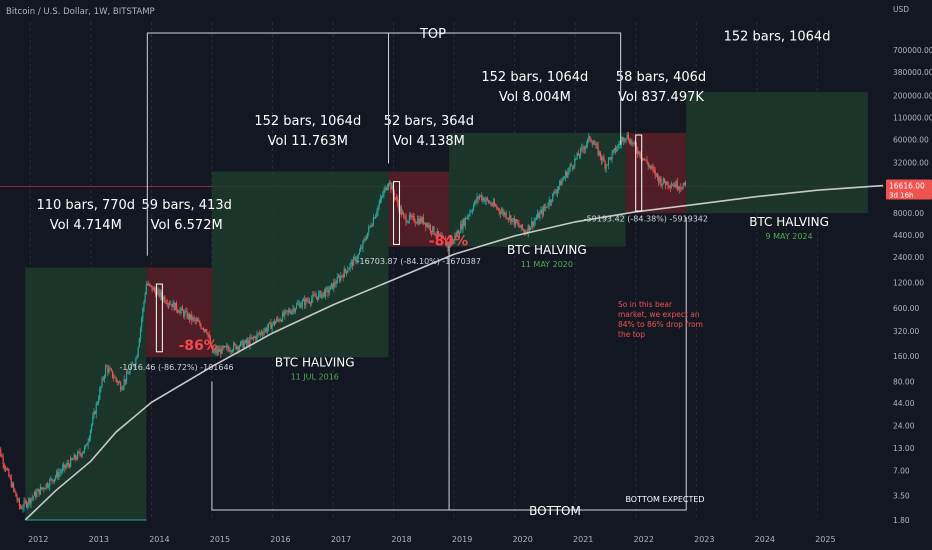  I want to click on y-tick-label: 700000.00, so click(912, 50).